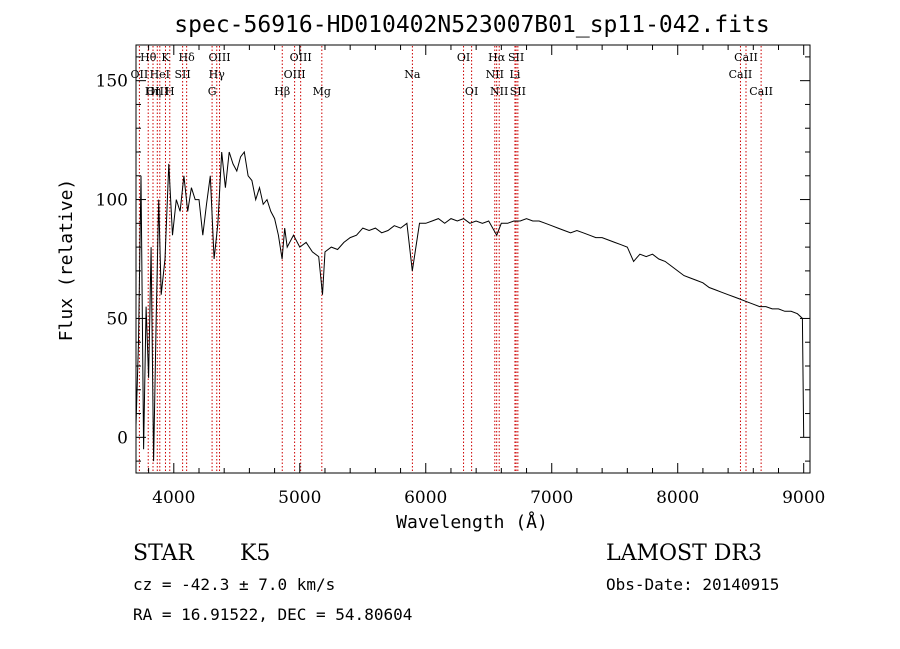 The image size is (900, 649). I want to click on spectral-line-label: Na, so click(412, 74).